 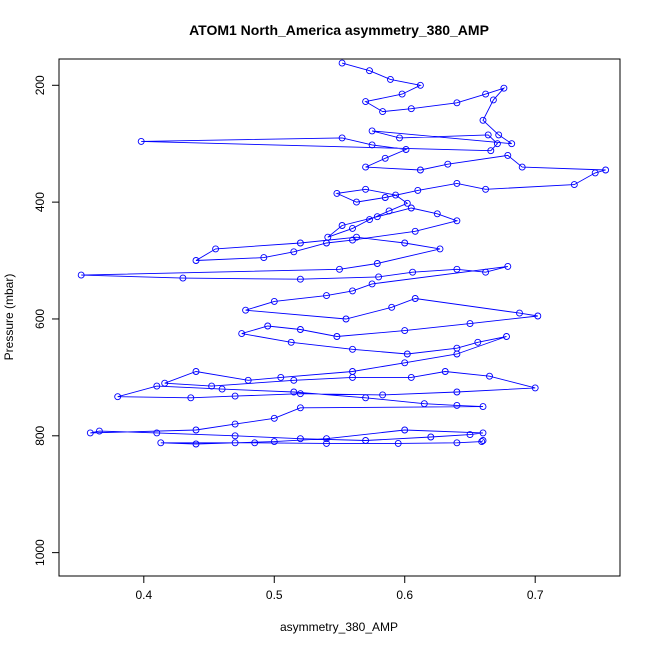 What do you see at coordinates (40, 319) in the screenshot?
I see `y-tick-label: 600` at bounding box center [40, 319].